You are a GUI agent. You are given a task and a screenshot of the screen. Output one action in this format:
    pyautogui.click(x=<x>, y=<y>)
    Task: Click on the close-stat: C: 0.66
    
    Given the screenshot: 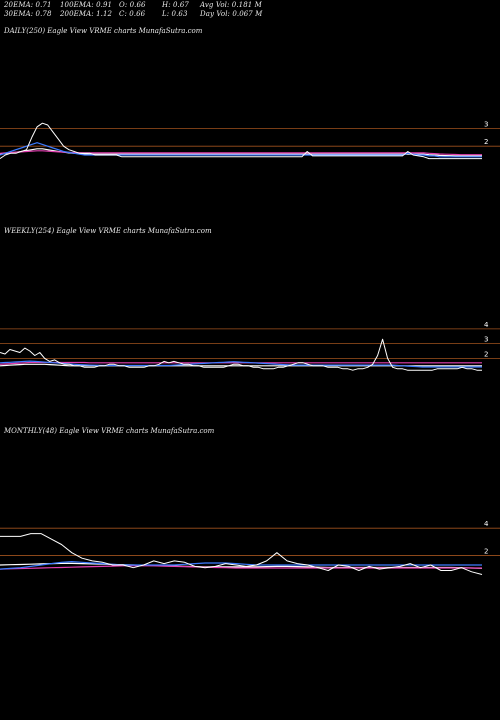 What is the action you would take?
    pyautogui.click(x=132, y=14)
    